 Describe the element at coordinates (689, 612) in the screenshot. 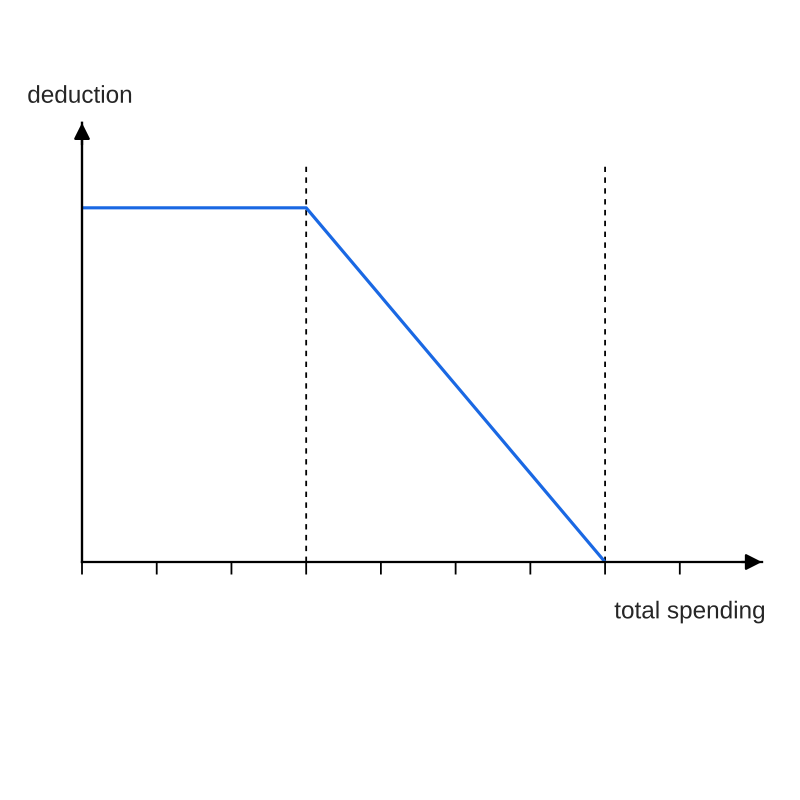

I see `x-axis-title: total spending` at that location.